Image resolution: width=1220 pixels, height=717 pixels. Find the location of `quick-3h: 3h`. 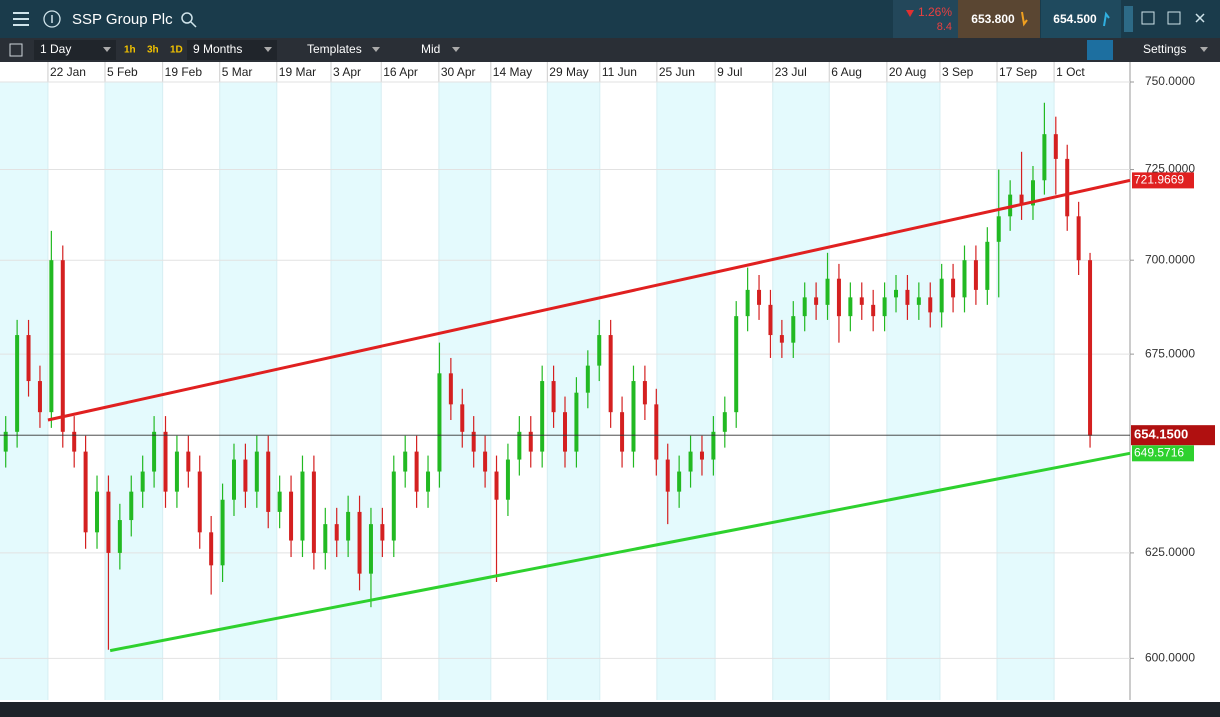

quick-3h: 3h is located at coordinates (153, 50).